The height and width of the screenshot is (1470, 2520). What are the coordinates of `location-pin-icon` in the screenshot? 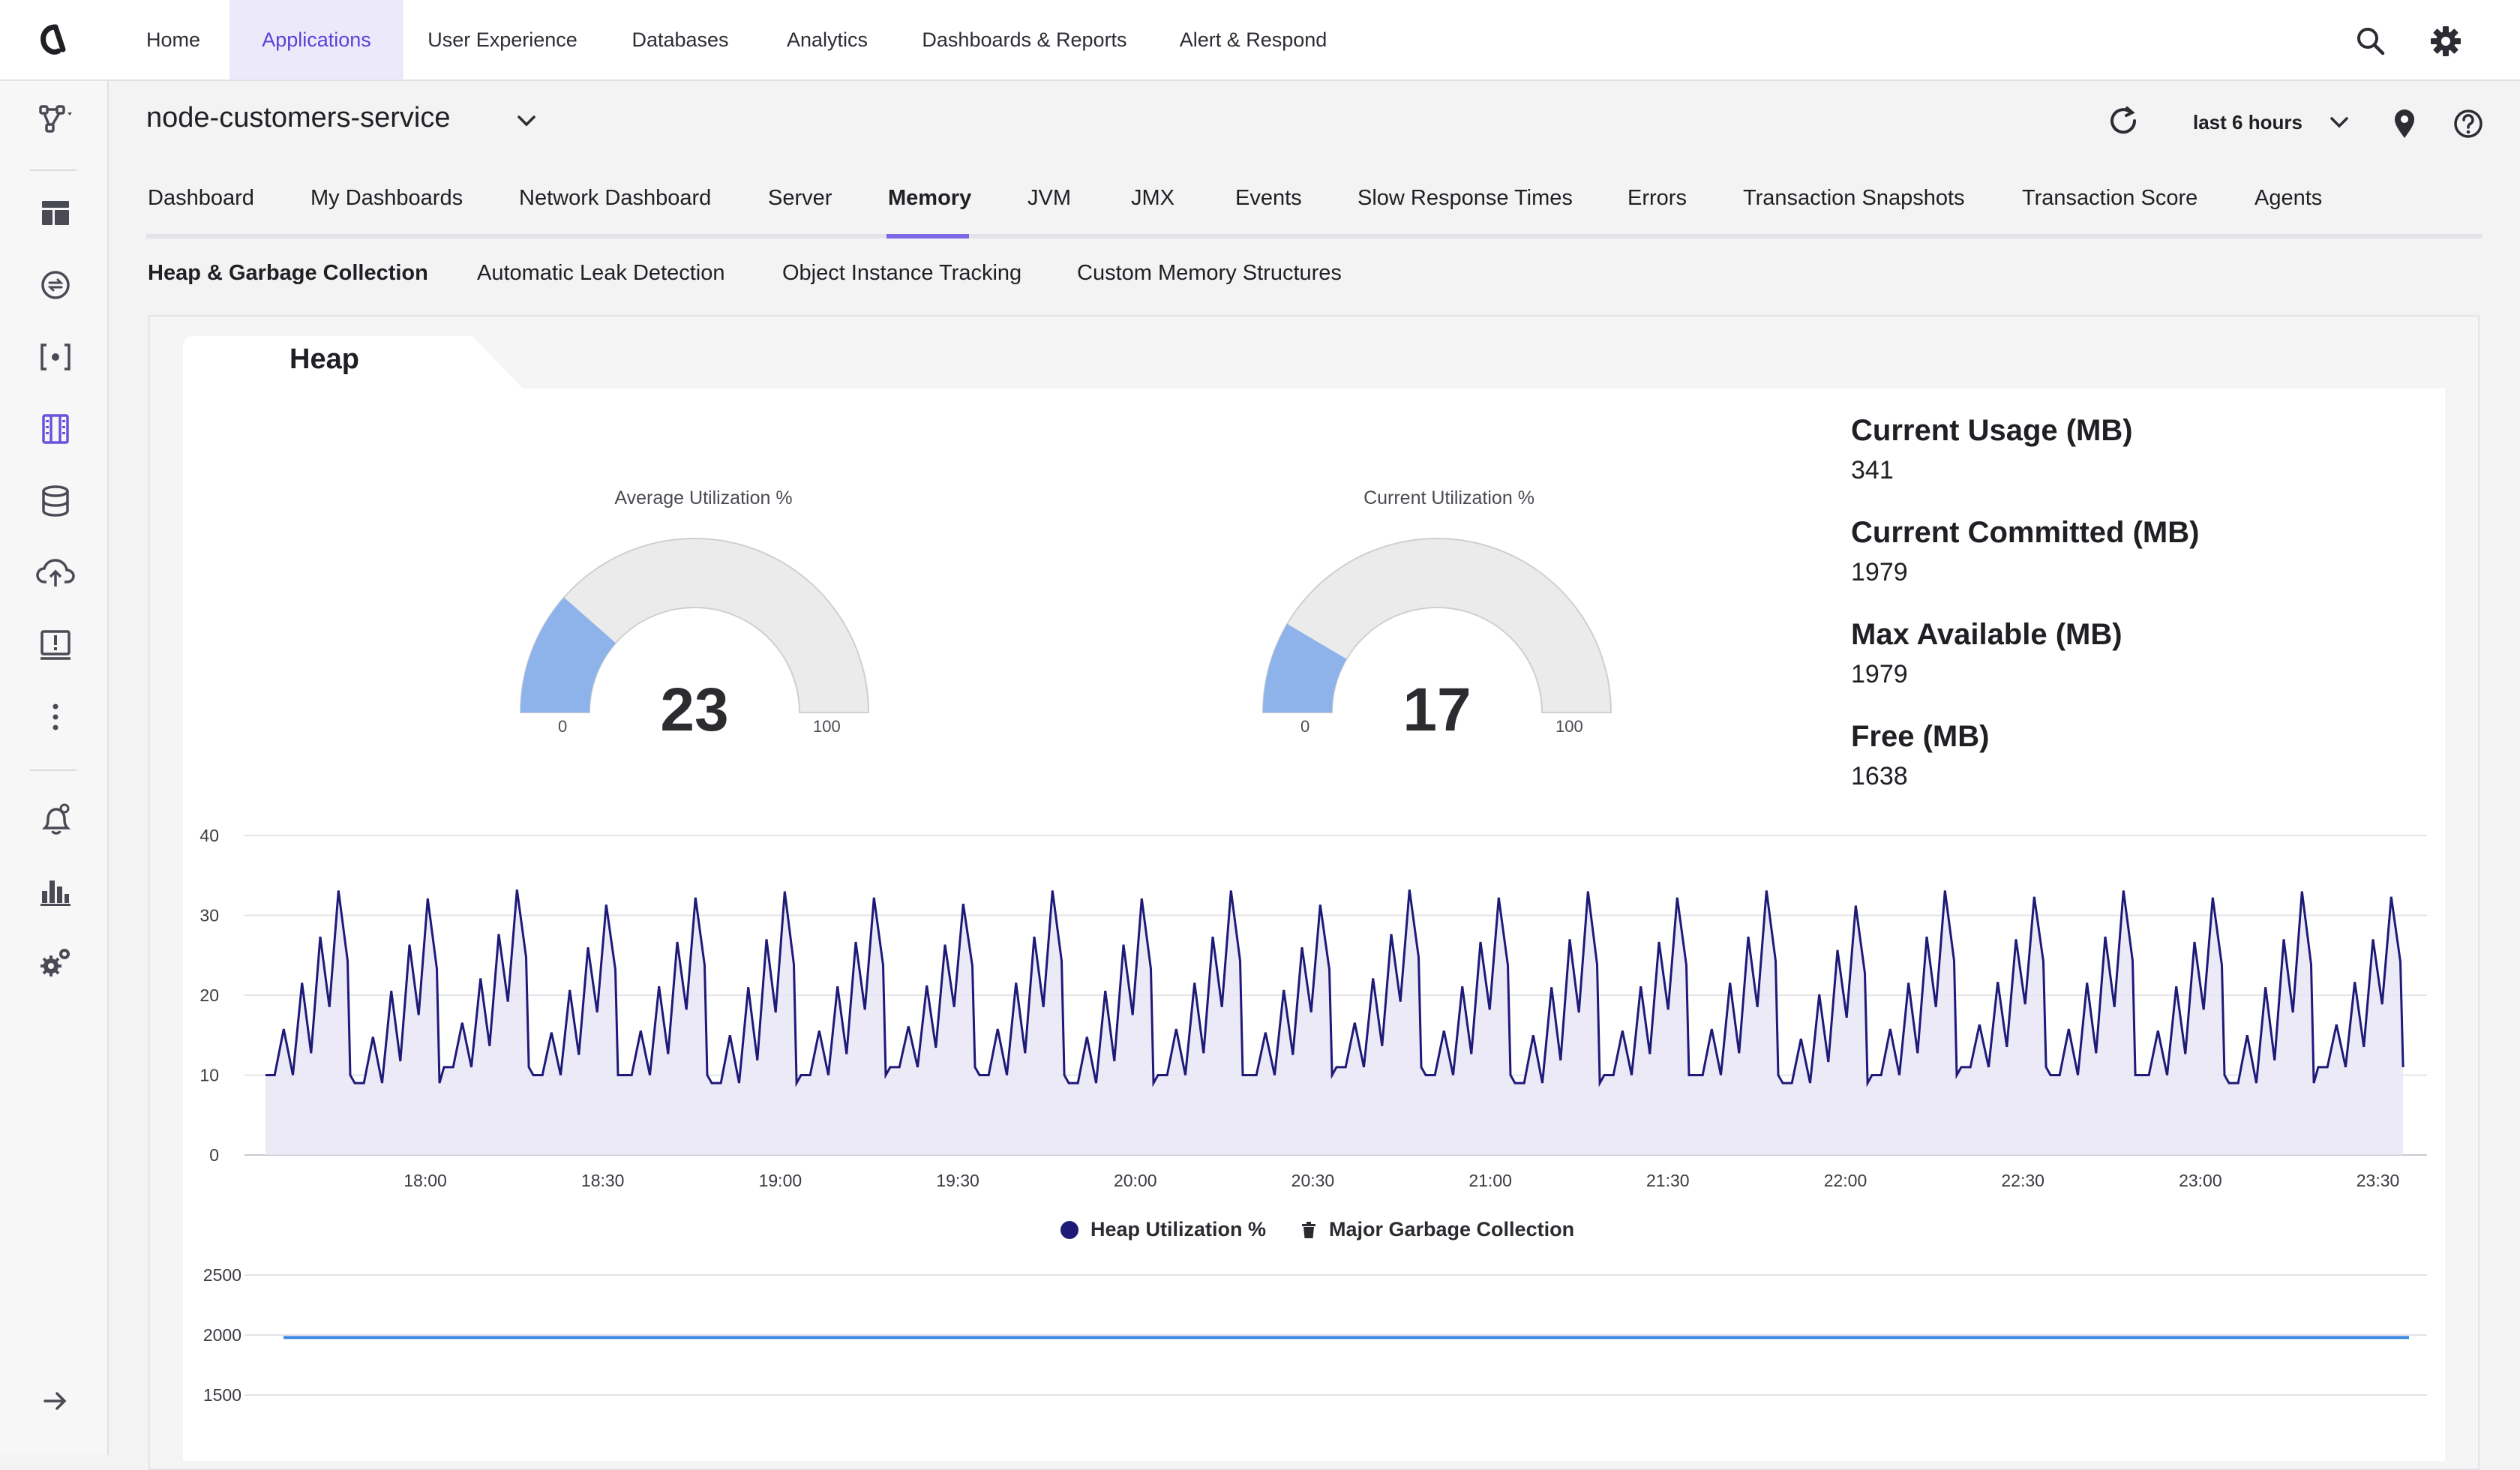 It's located at (2404, 123).